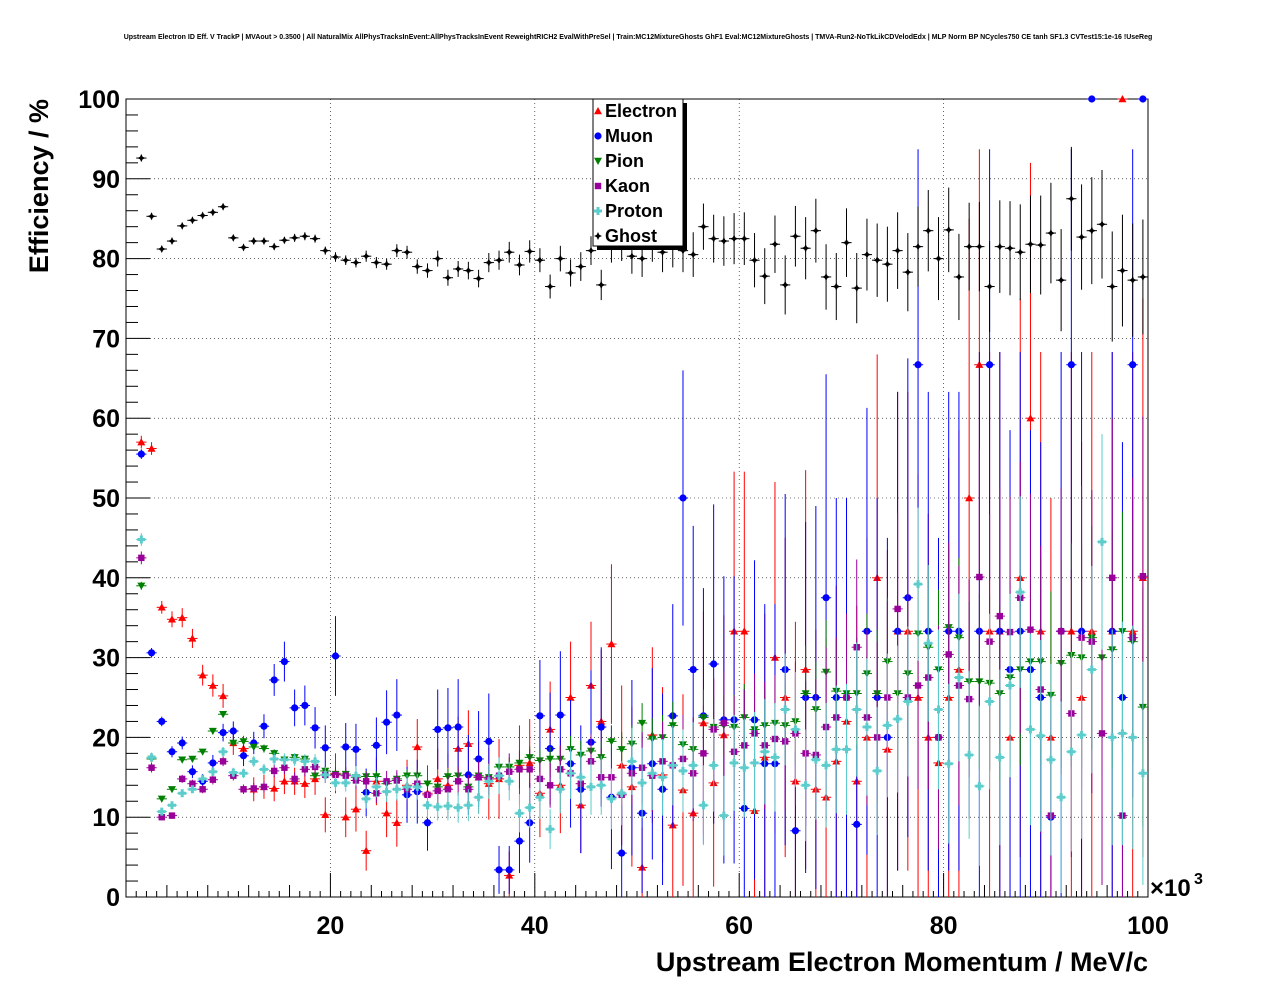  What do you see at coordinates (598, 136) in the screenshot?
I see `legend-marker-muon` at bounding box center [598, 136].